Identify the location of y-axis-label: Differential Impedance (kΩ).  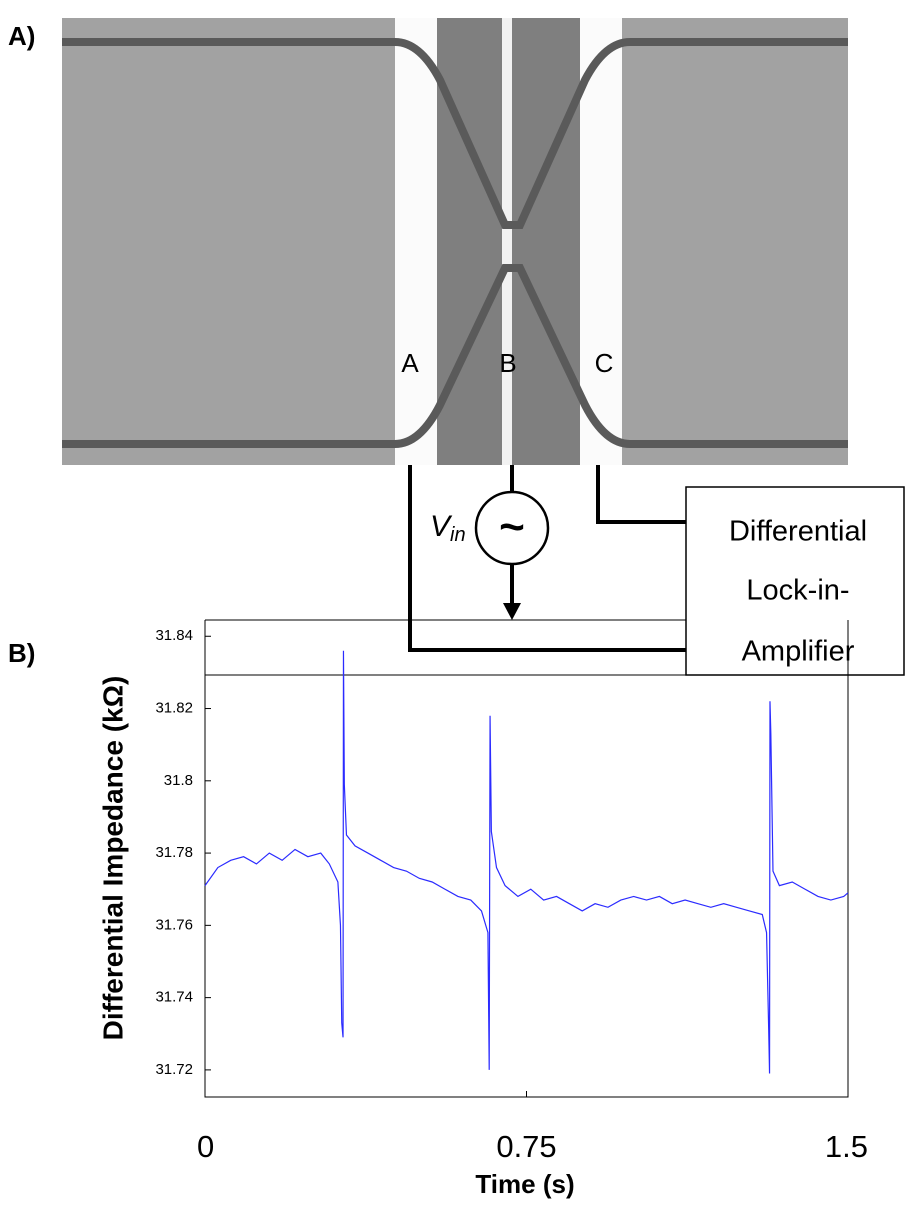
(112, 858).